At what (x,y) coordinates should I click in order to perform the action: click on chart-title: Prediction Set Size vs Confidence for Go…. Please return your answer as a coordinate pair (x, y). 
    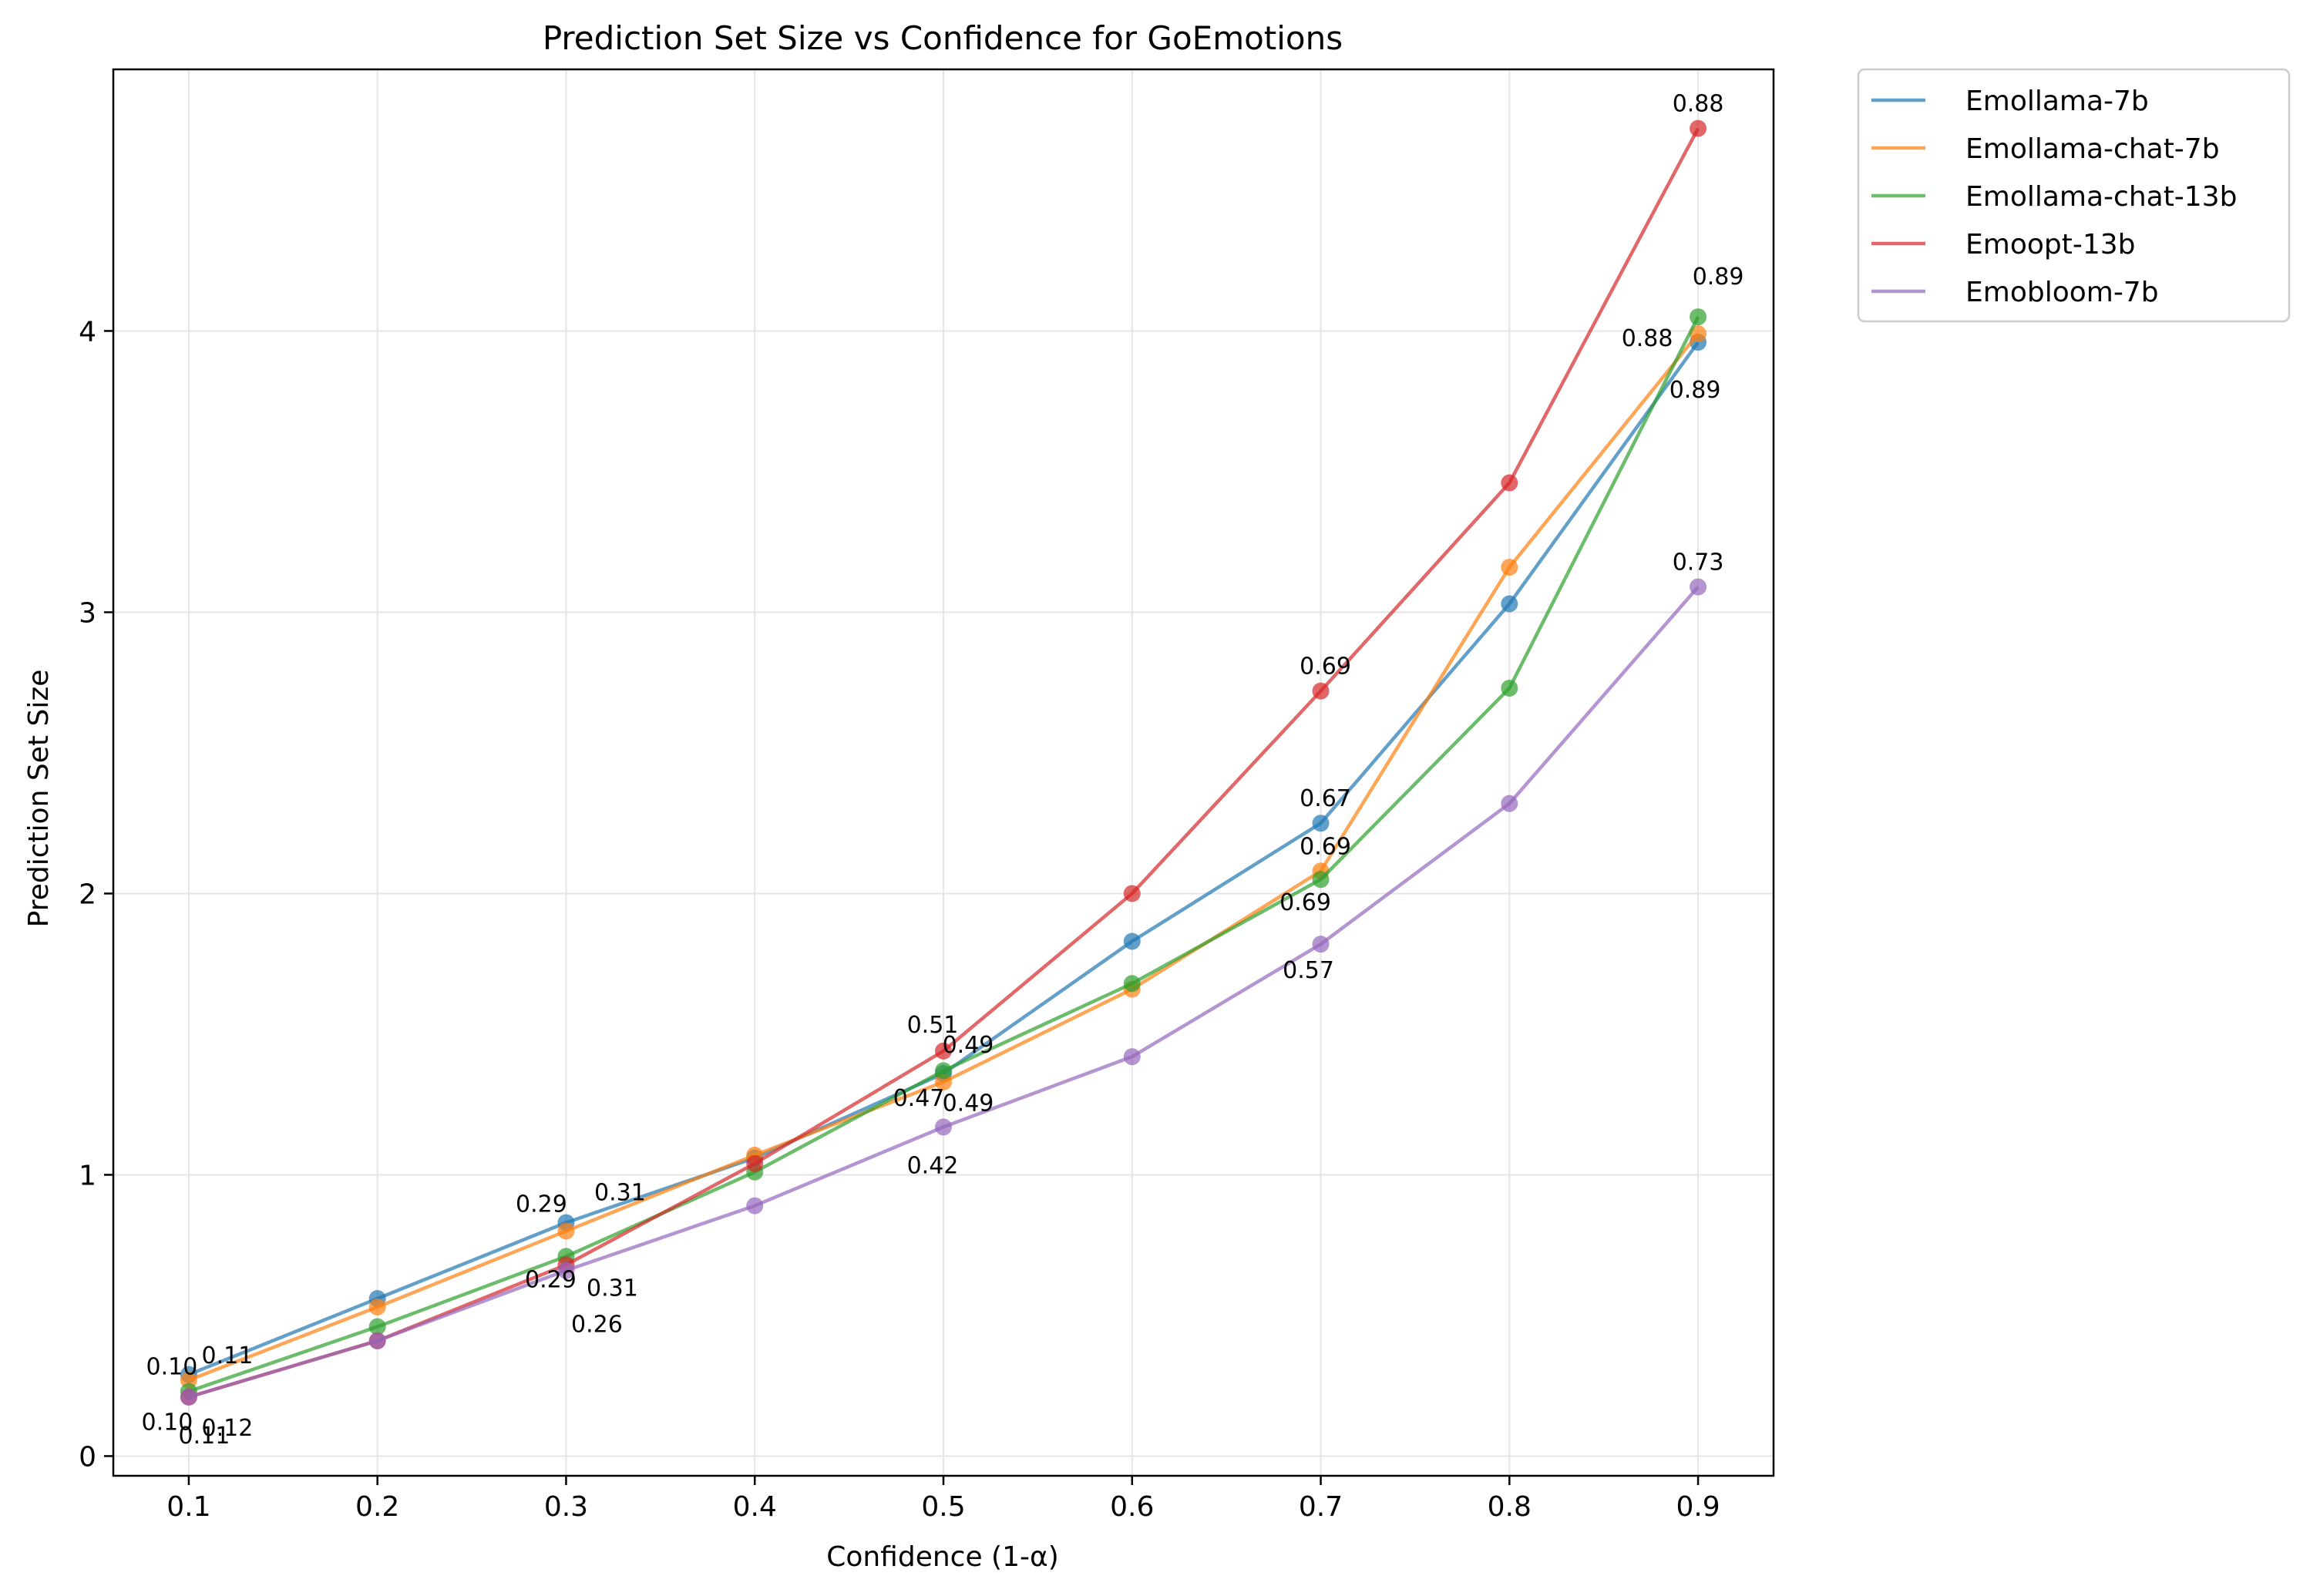
    Looking at the image, I should click on (943, 38).